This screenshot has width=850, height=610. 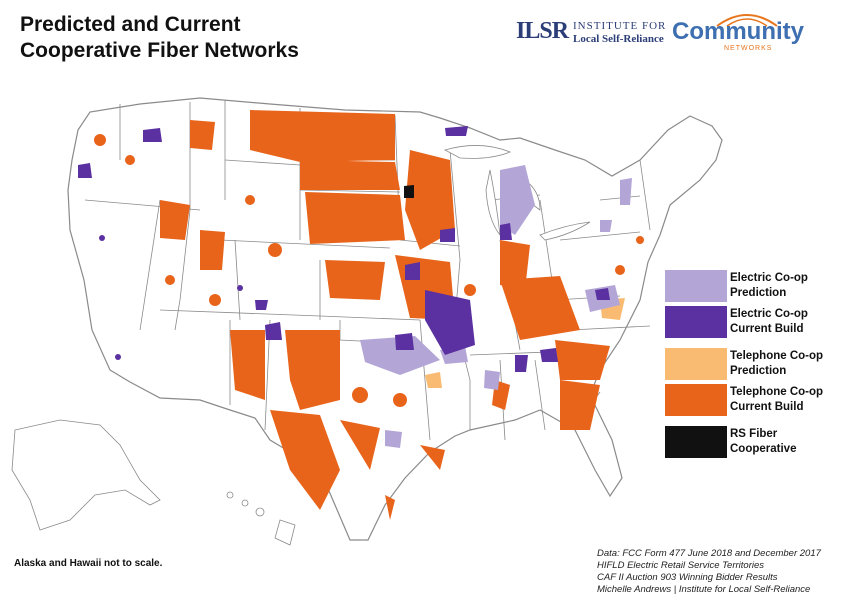 What do you see at coordinates (618, 39) in the screenshot?
I see `ilsr-logo-line-2: Local Self-Reliance` at bounding box center [618, 39].